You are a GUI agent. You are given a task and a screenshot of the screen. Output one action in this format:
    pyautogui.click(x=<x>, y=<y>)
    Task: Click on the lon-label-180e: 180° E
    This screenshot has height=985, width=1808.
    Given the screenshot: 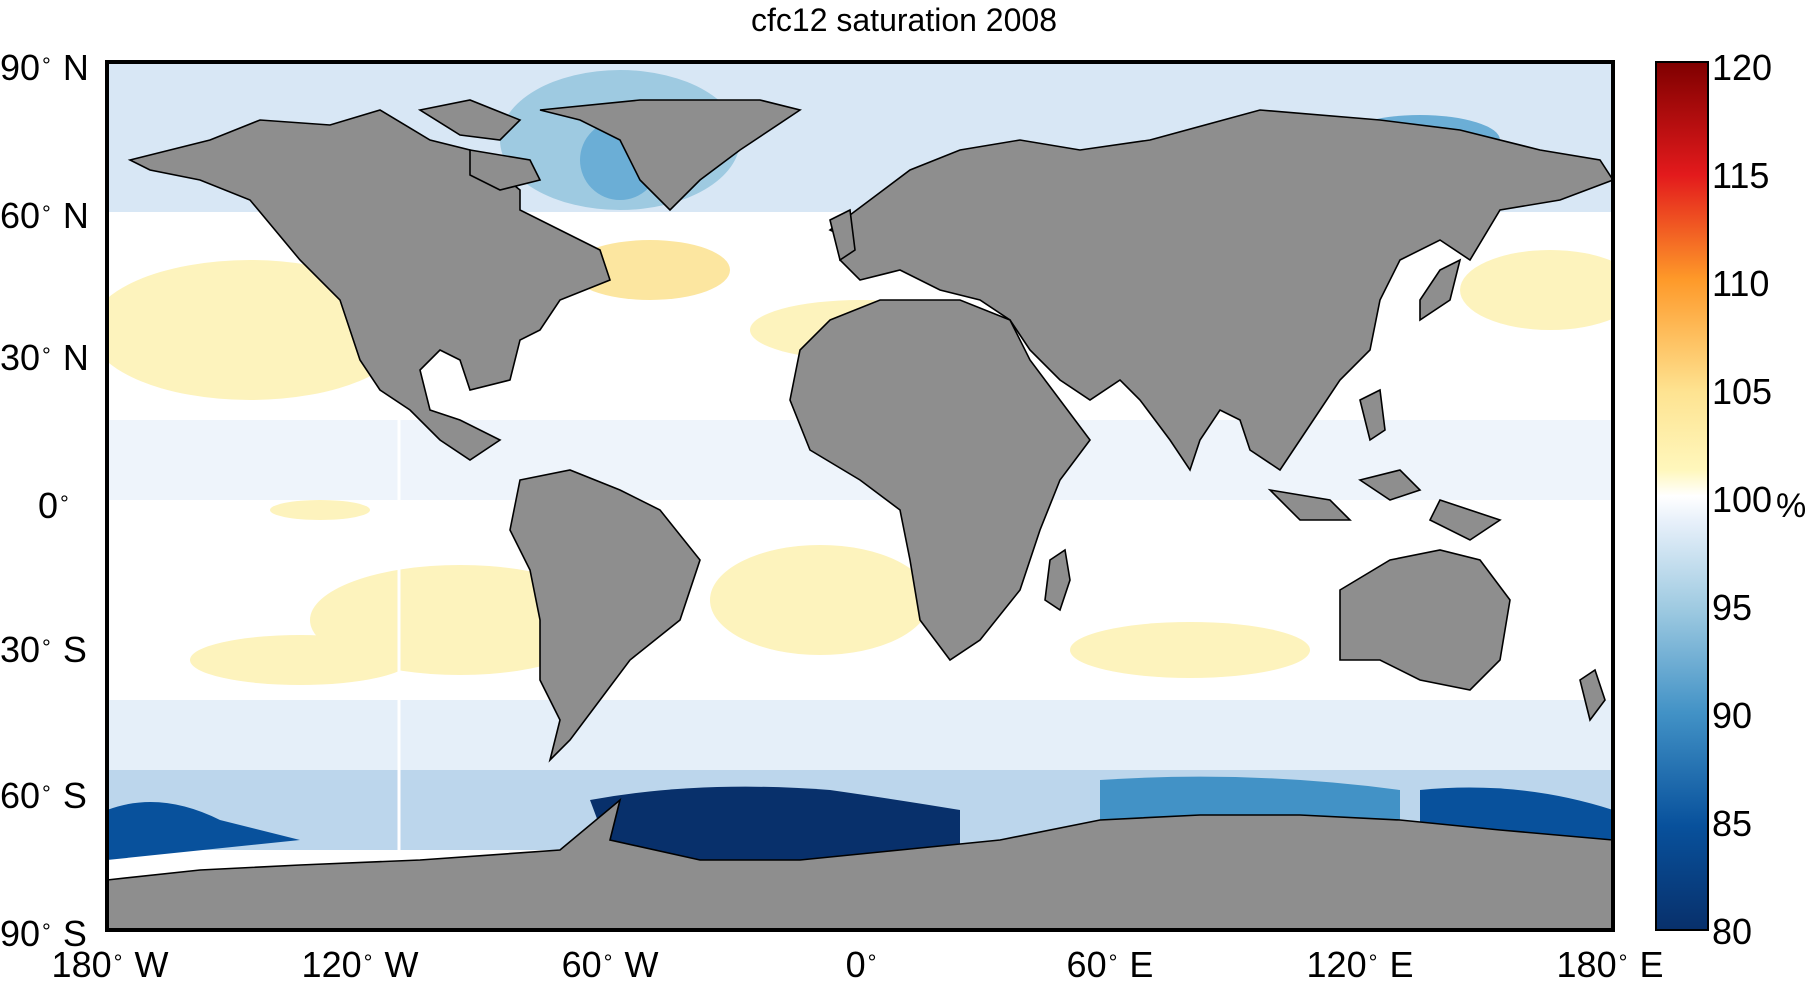 What is the action you would take?
    pyautogui.click(x=1610, y=964)
    